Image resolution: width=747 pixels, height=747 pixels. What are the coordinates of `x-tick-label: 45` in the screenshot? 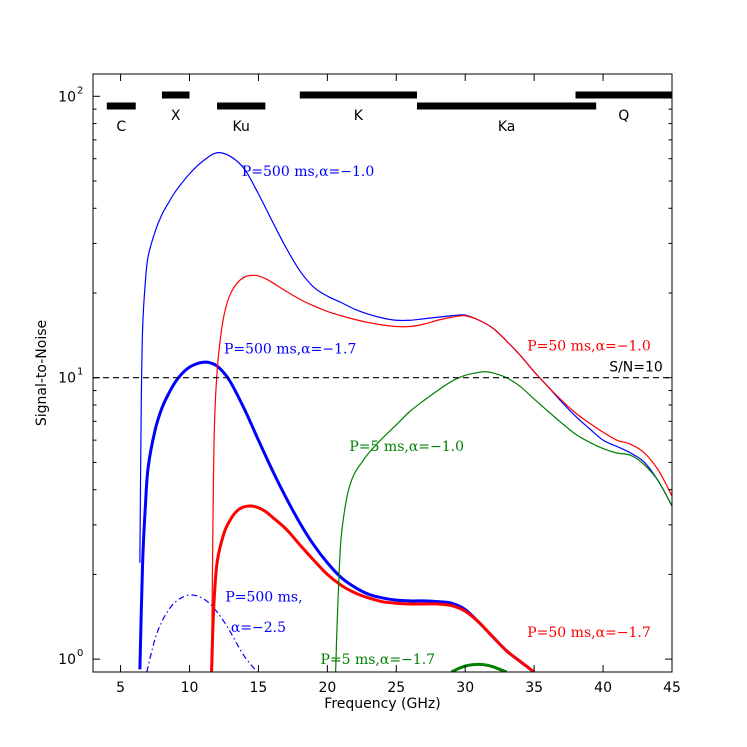 It's located at (672, 688).